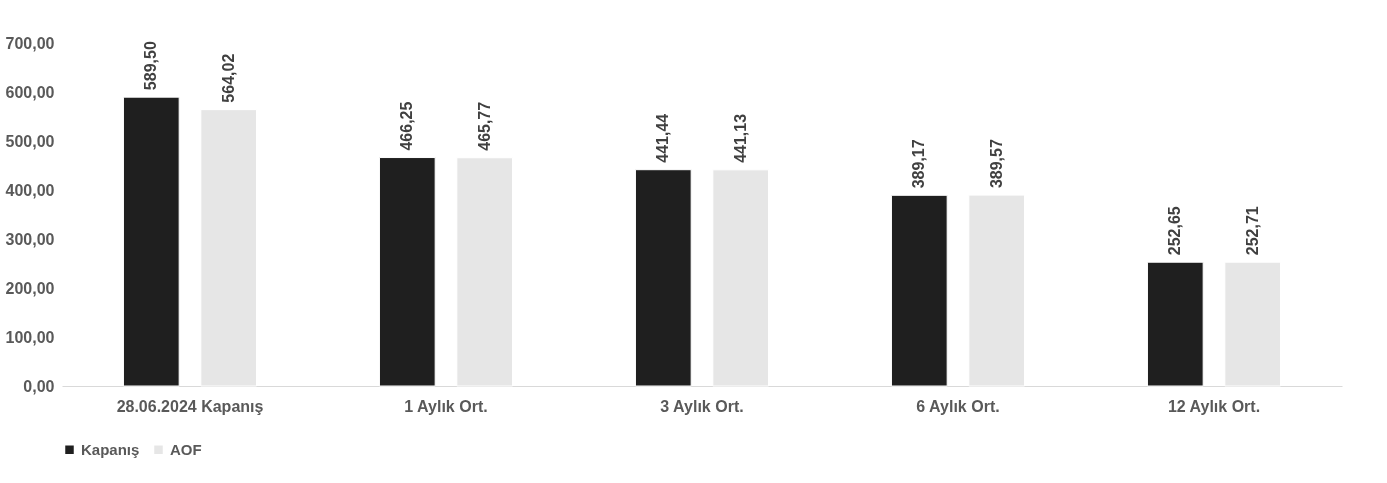  What do you see at coordinates (1175, 231) in the screenshot?
I see `data-label: 252,65` at bounding box center [1175, 231].